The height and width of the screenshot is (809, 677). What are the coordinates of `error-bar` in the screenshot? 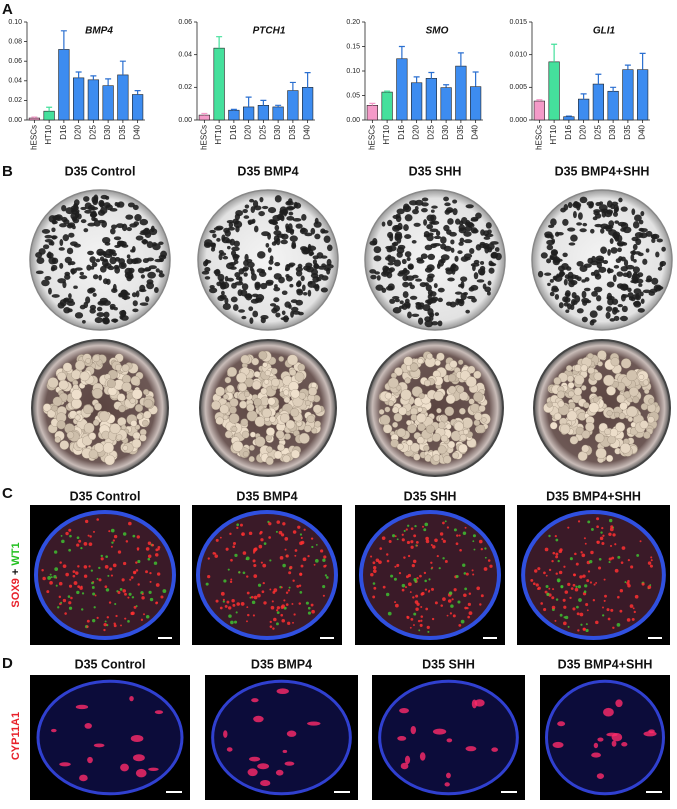 It's located at (263, 102).